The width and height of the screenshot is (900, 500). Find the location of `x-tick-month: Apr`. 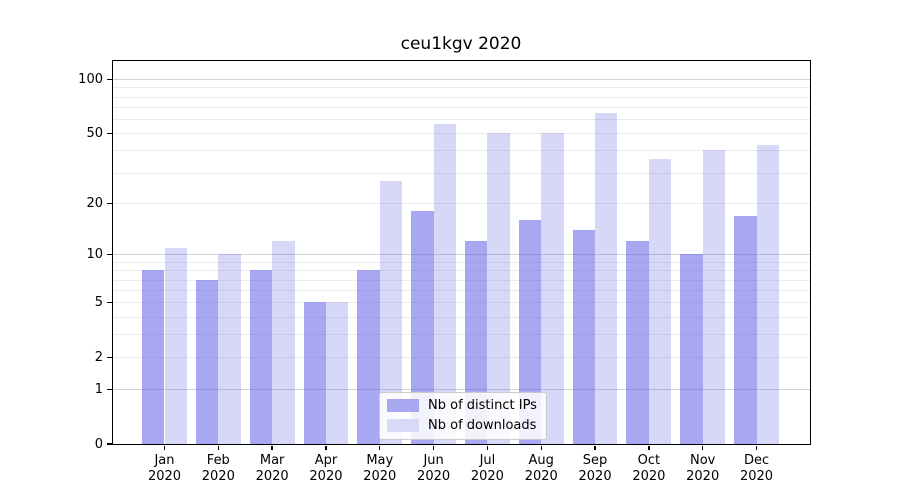

x-tick-month: Apr is located at coordinates (326, 460).